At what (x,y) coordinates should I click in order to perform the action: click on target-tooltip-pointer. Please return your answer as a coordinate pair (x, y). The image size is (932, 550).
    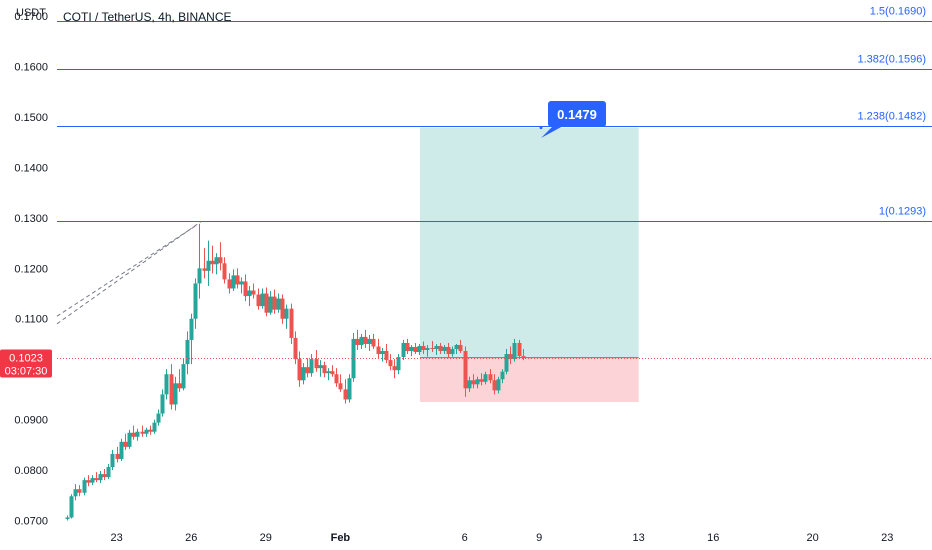
    Looking at the image, I should click on (552, 132).